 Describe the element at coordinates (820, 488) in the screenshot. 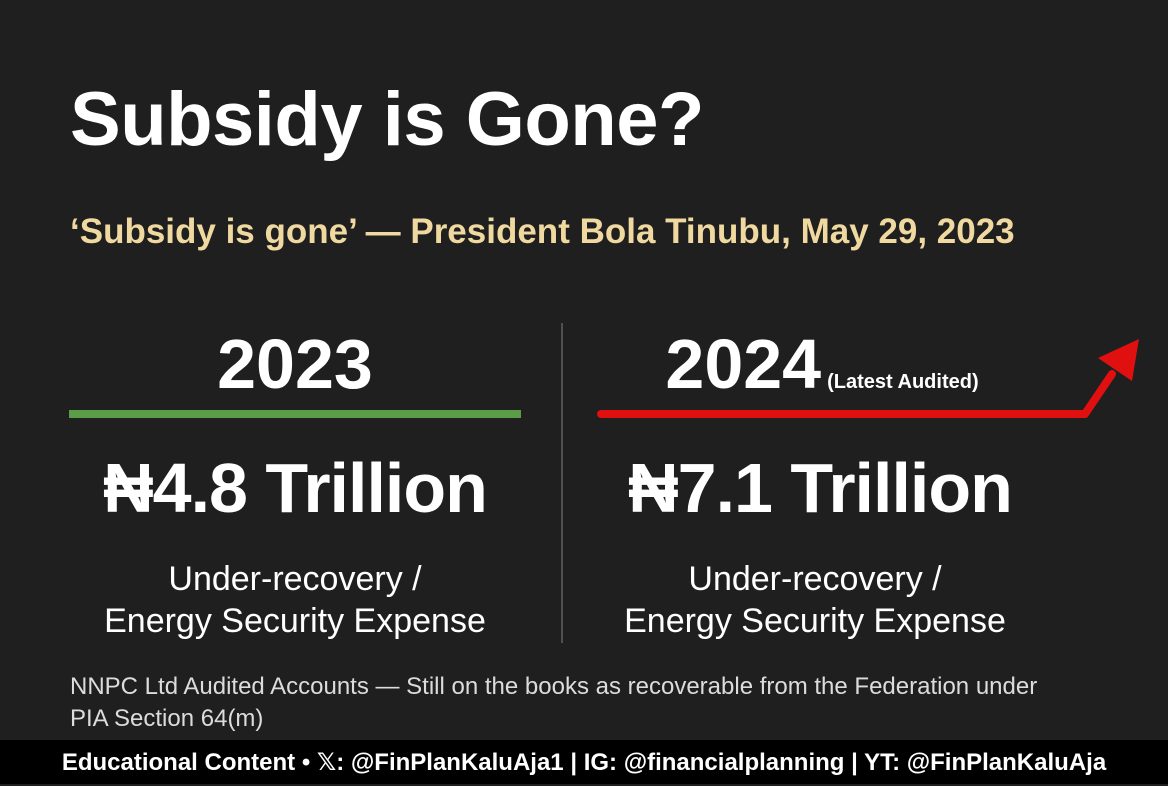

I see `amount-2024: ₦7.1 Trillion` at that location.